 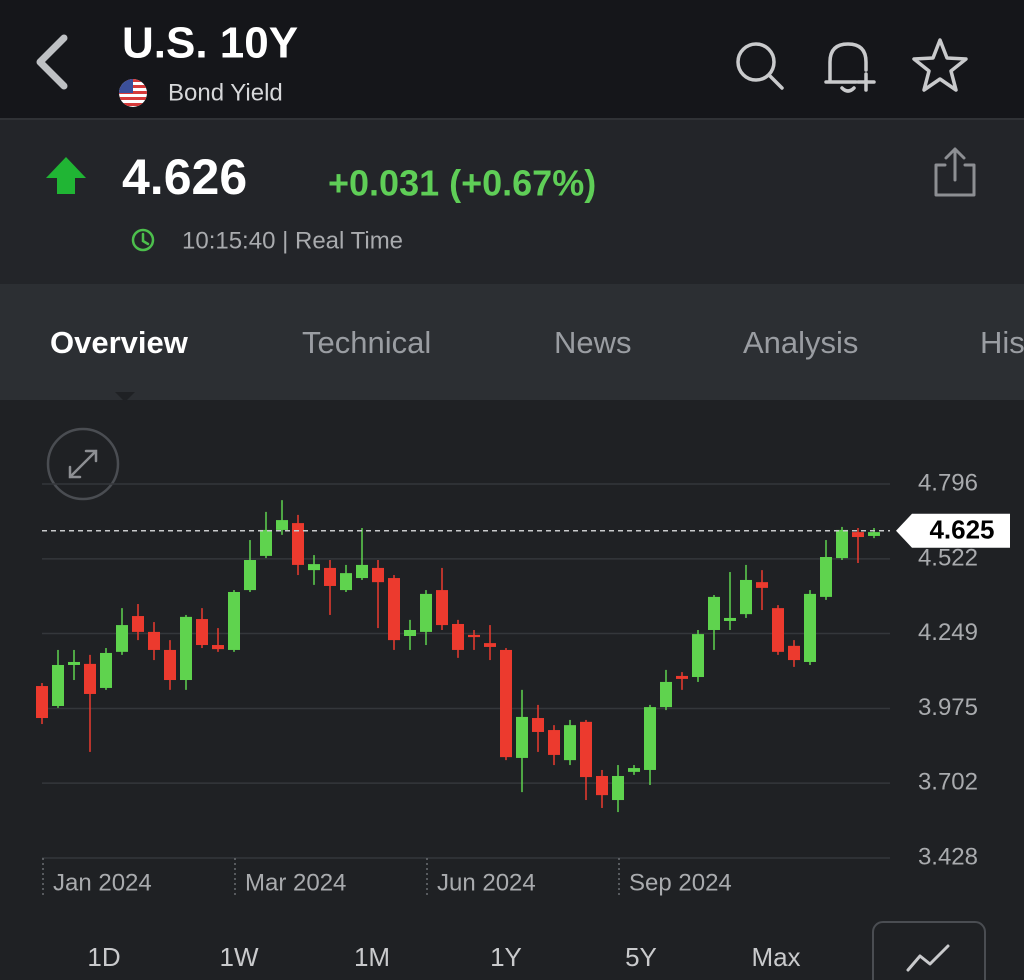 I want to click on share-button, so click(x=955, y=172).